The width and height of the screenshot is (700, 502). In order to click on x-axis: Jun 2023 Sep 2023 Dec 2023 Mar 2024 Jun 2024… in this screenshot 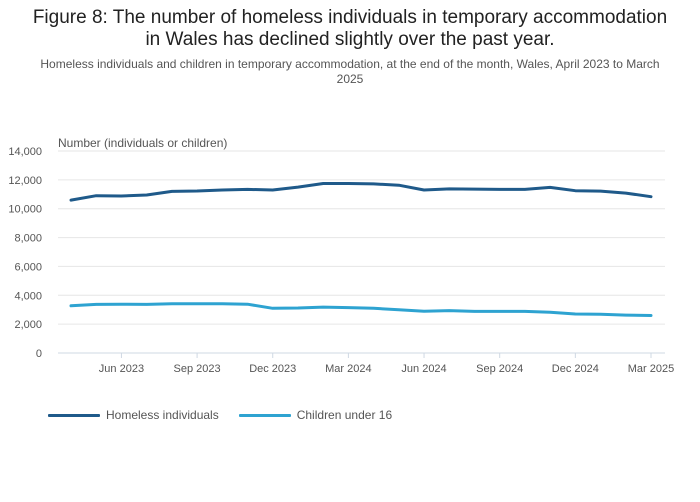, I will do `click(366, 363)`.